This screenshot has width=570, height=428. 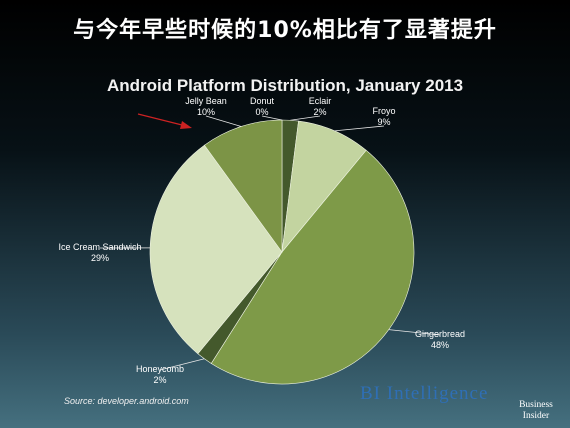 What do you see at coordinates (223, 121) in the screenshot?
I see `leader-line-jelly-bean` at bounding box center [223, 121].